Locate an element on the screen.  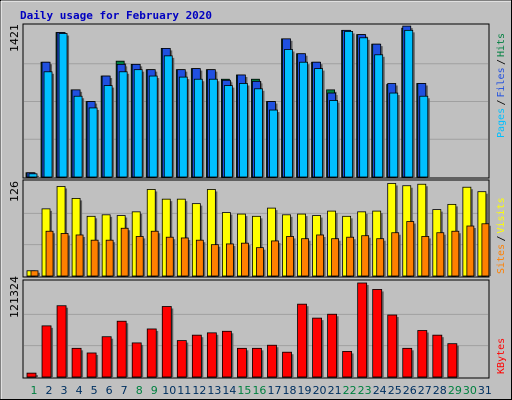
chart-title: Daily usage for February 2020 is located at coordinates (116, 15).